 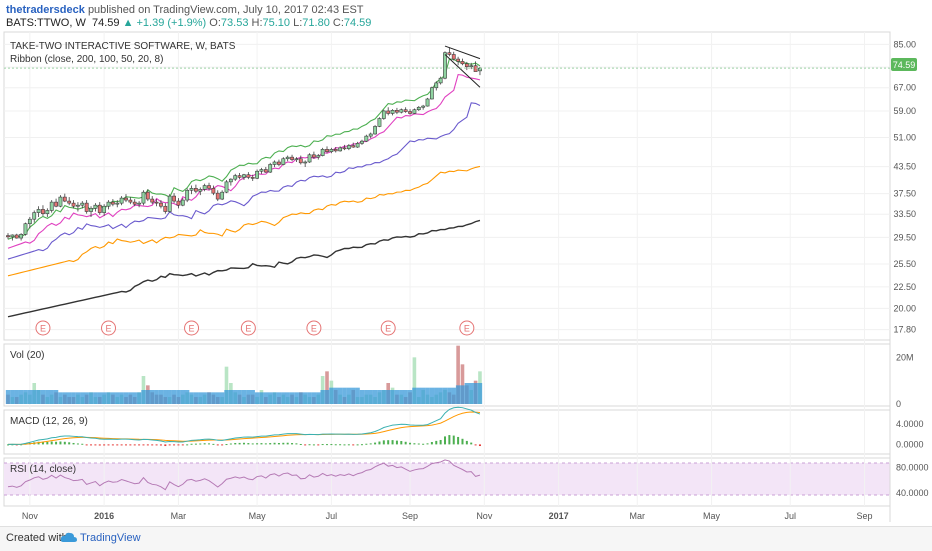 I want to click on last-price-badge, so click(x=904, y=64).